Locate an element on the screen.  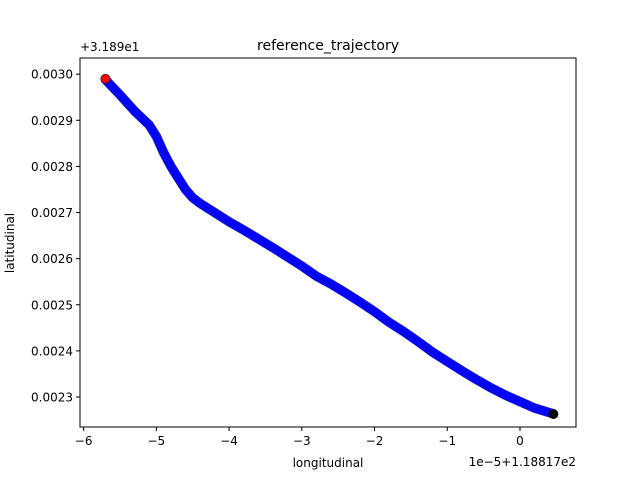
start-marker is located at coordinates (105, 78).